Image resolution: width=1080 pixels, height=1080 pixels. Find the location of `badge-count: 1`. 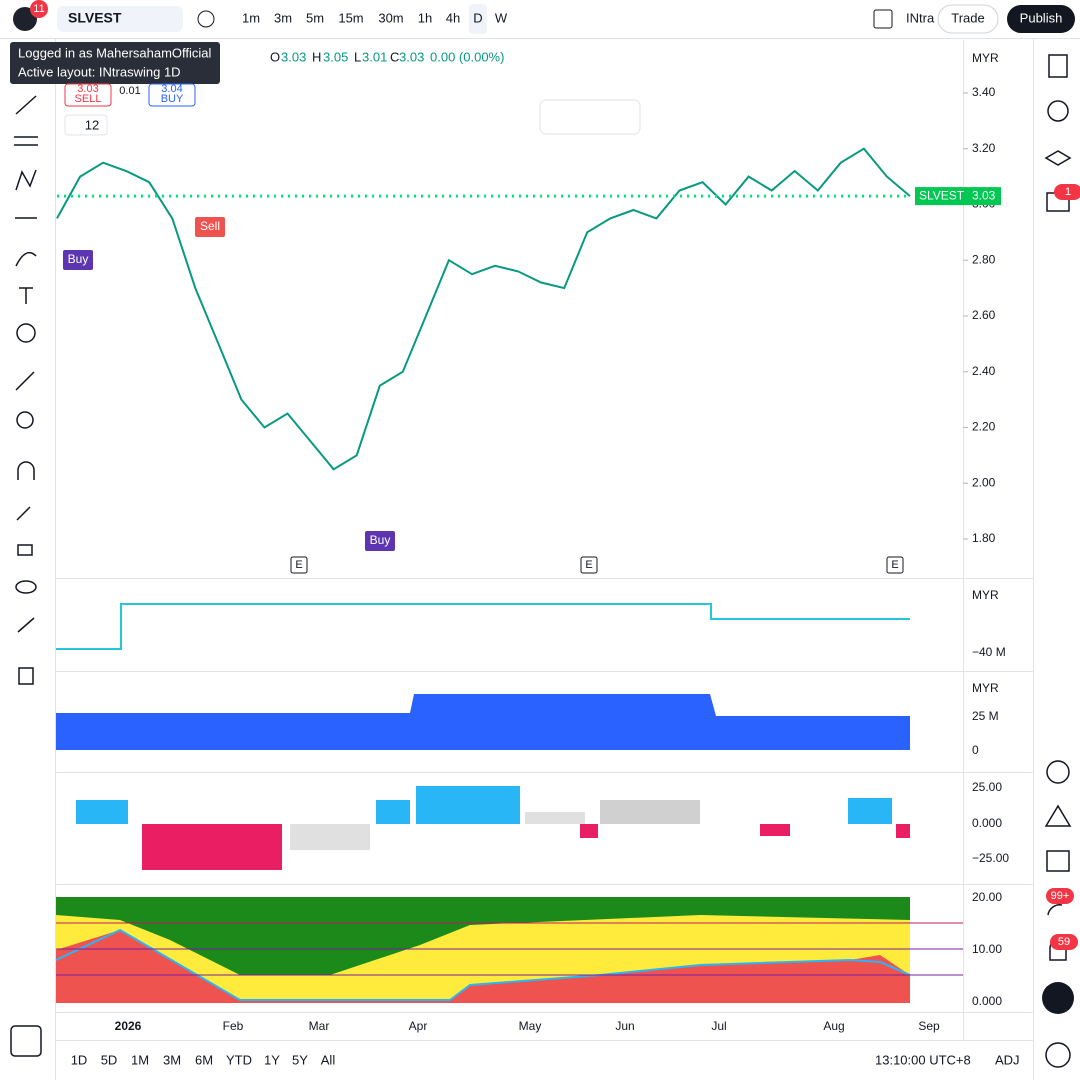

badge-count: 1 is located at coordinates (1068, 192).